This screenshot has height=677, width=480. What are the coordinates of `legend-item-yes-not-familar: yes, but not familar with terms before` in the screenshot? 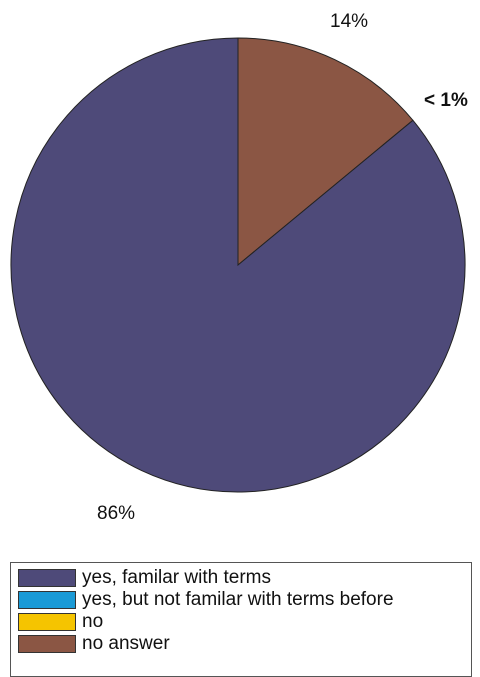 It's located at (241, 600).